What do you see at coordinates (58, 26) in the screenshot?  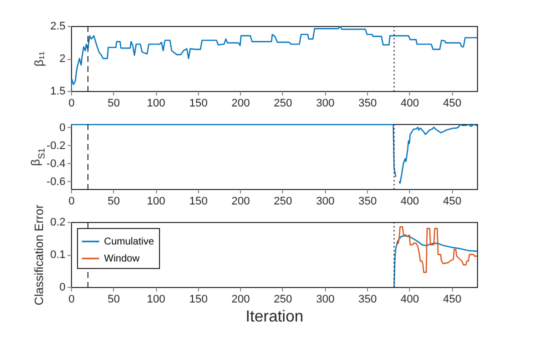 I see `y-tick-label: 2.5` at bounding box center [58, 26].